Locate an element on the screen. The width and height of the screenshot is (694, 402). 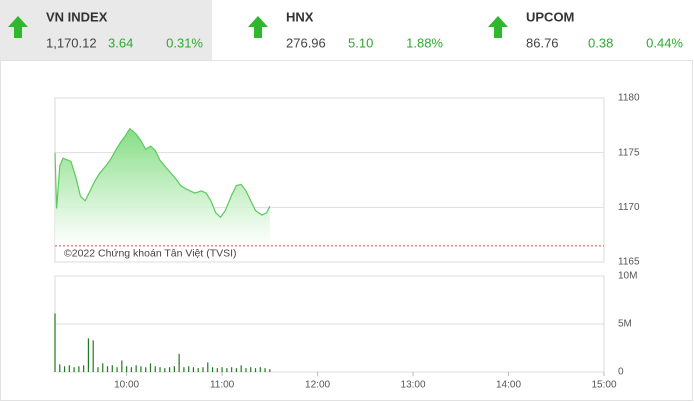
index-value: 1,170.12 is located at coordinates (71, 42).